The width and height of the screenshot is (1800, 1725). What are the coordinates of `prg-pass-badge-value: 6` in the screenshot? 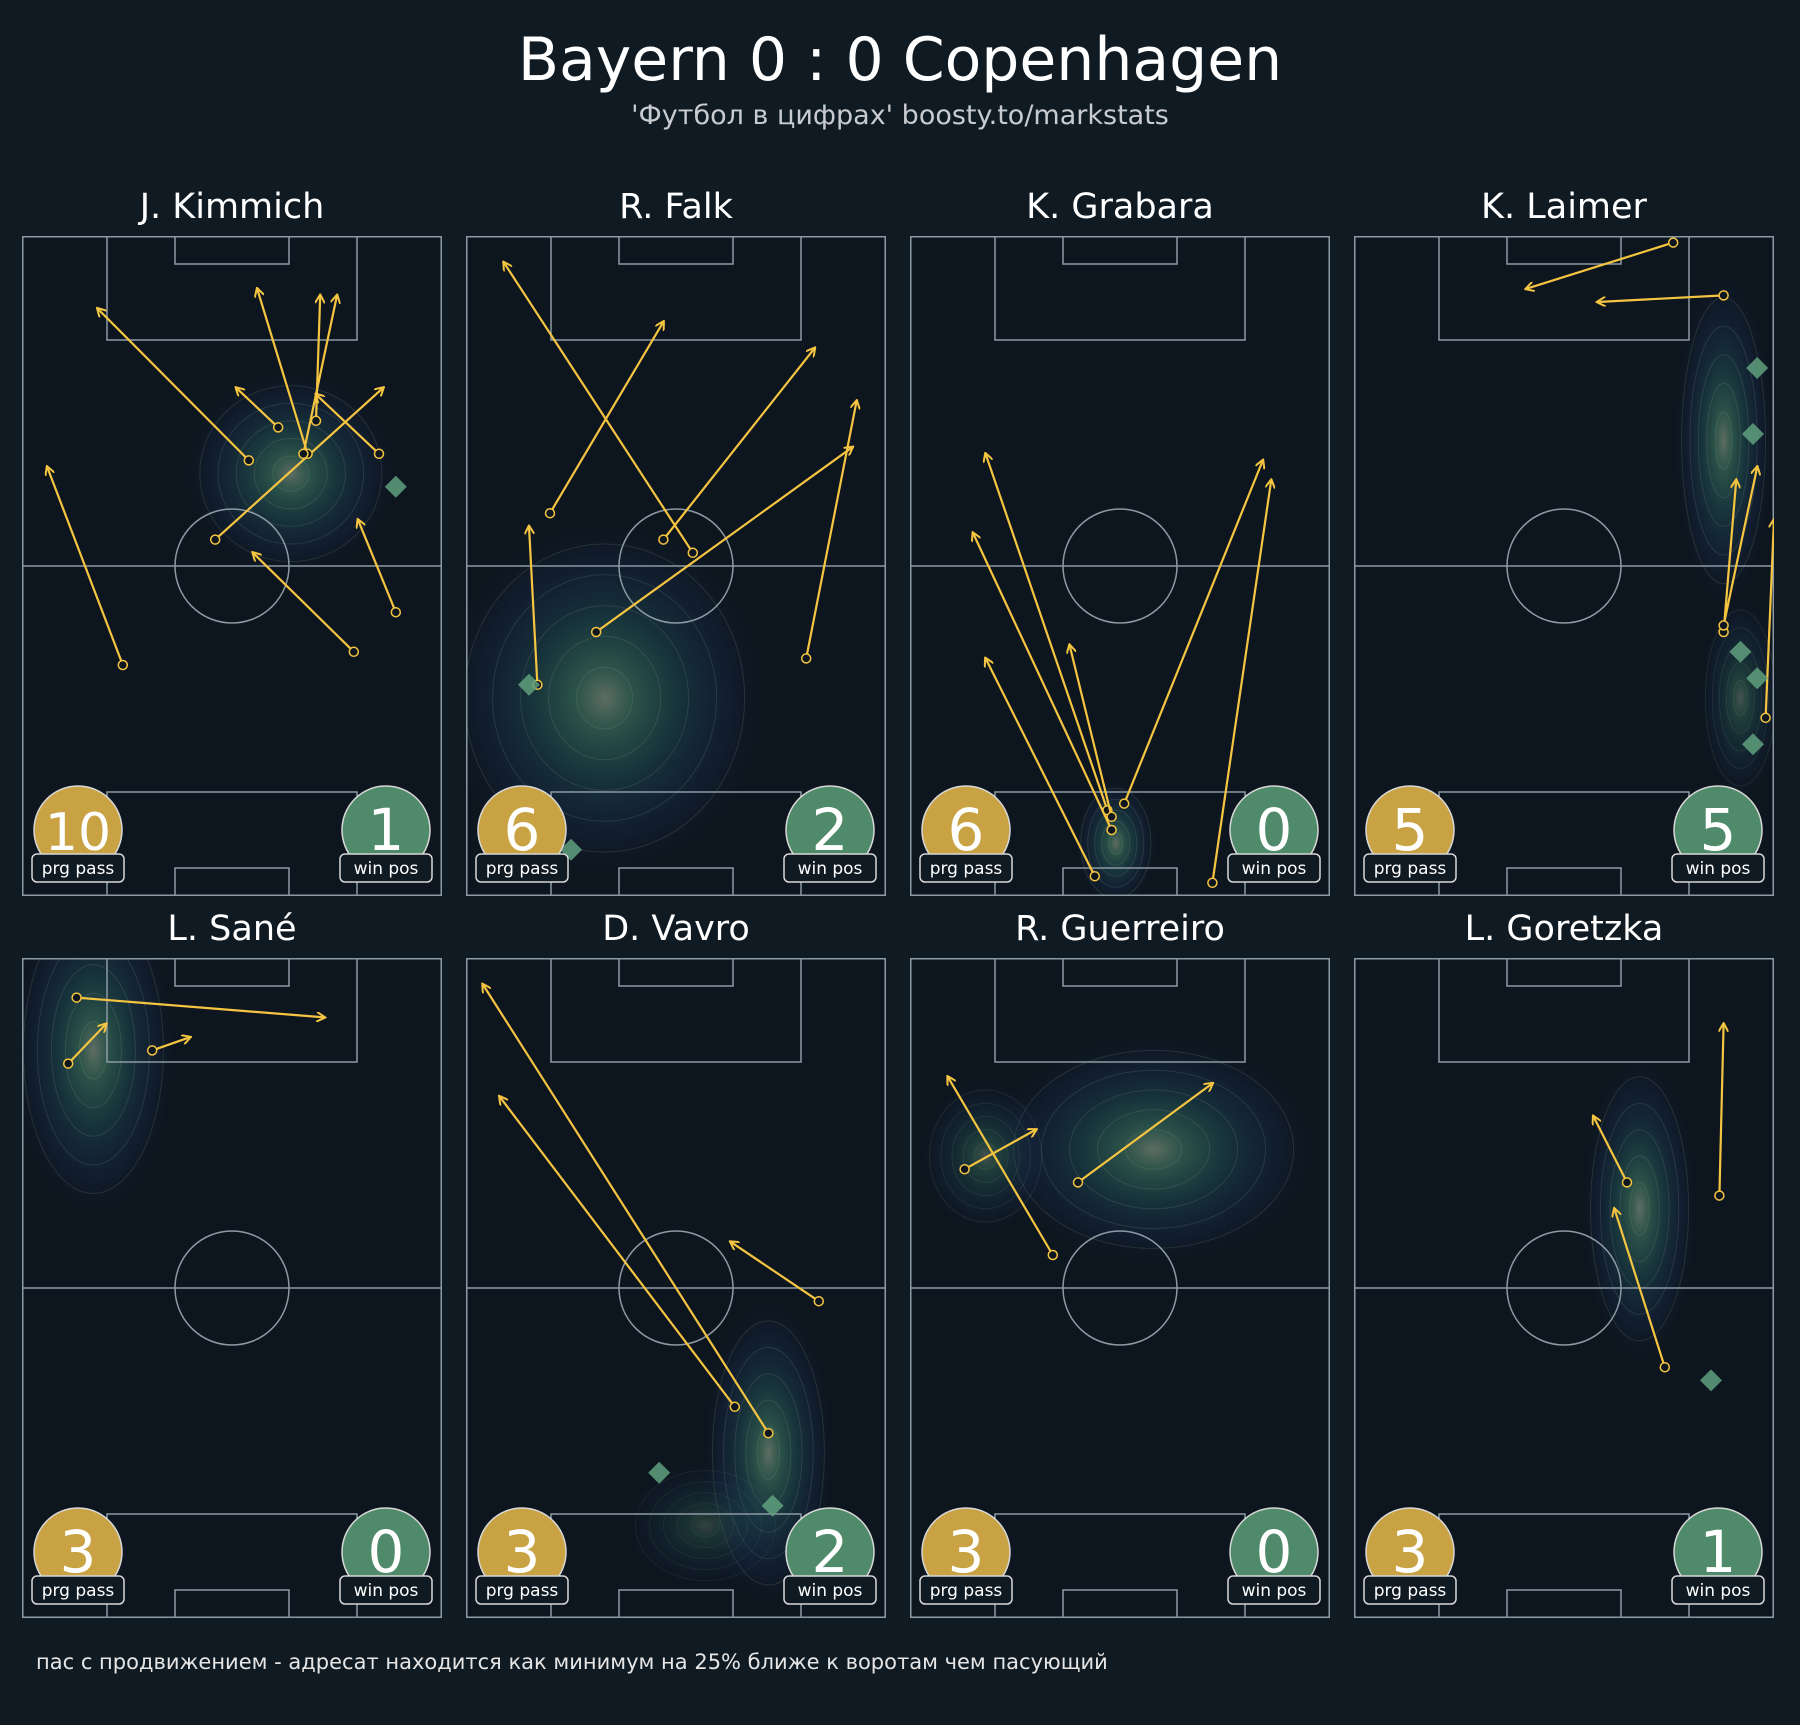 It's located at (522, 830).